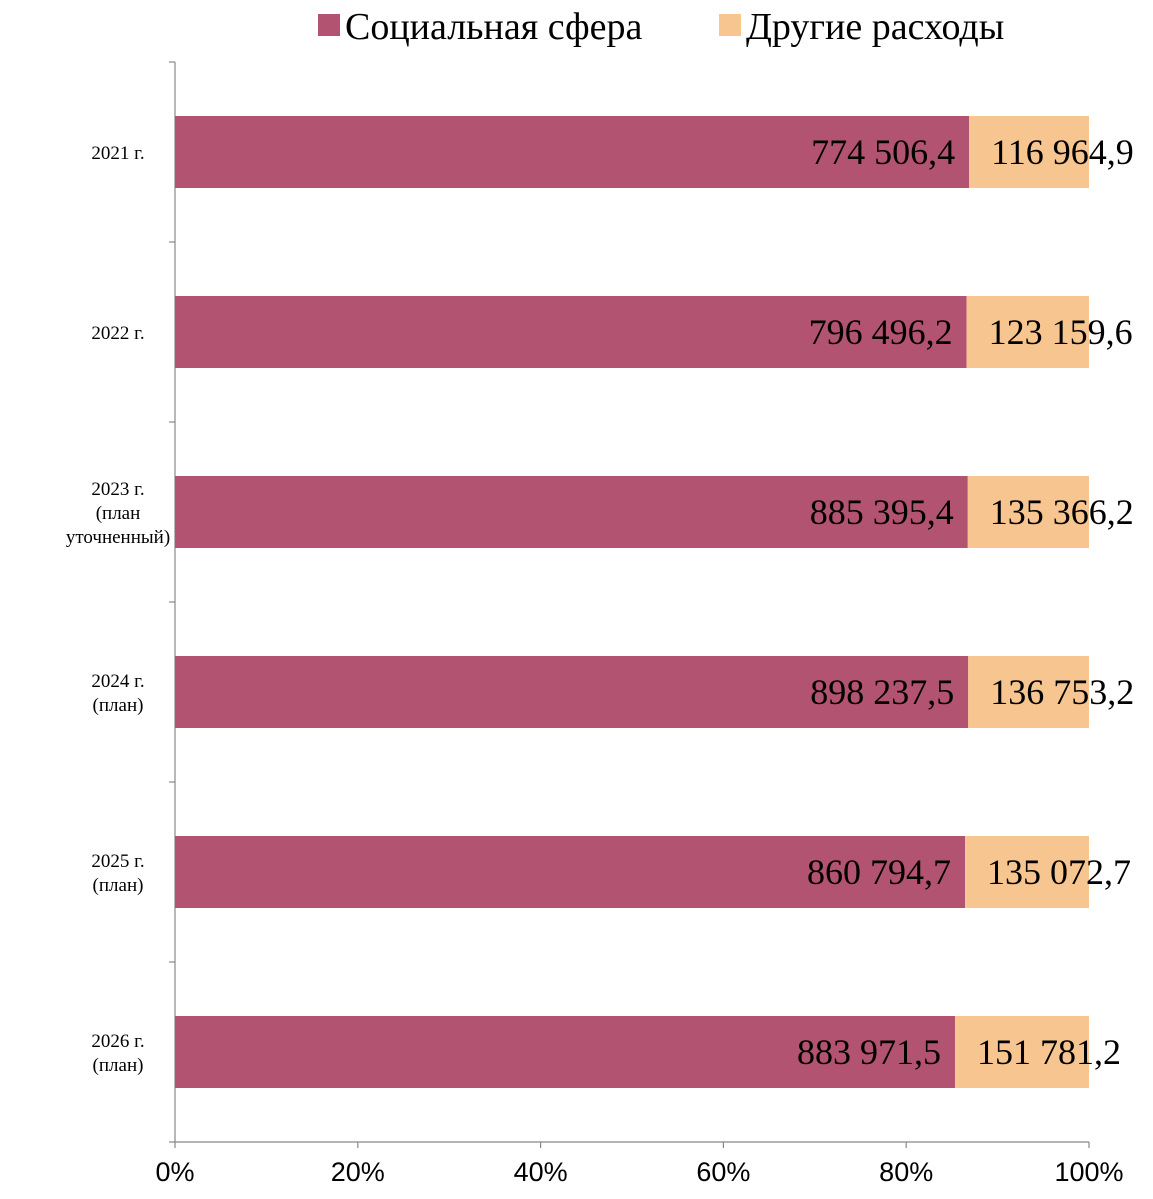 The image size is (1153, 1199). What do you see at coordinates (117, 333) in the screenshot?
I see `category-label-1: 2022 г.` at bounding box center [117, 333].